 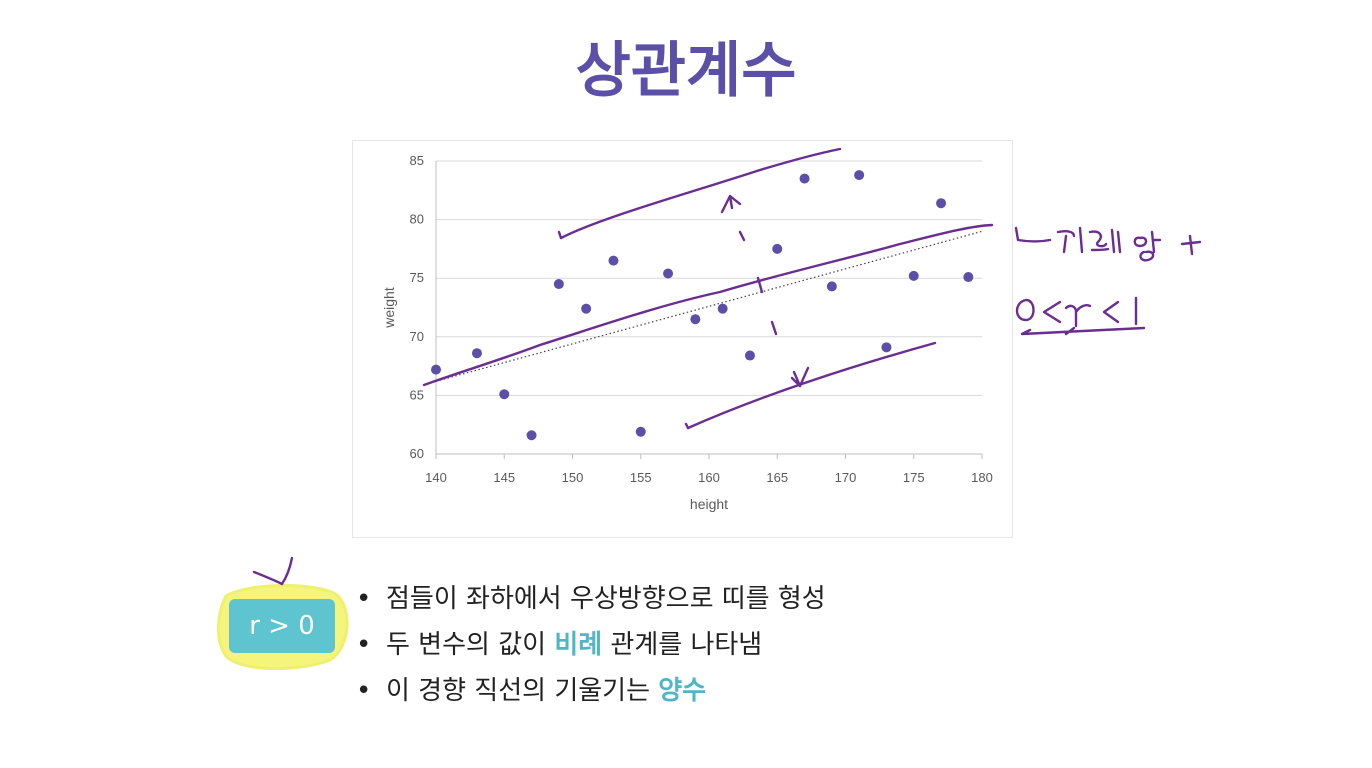 I want to click on bullet-text: 관계를 나타냄, so click(x=682, y=645).